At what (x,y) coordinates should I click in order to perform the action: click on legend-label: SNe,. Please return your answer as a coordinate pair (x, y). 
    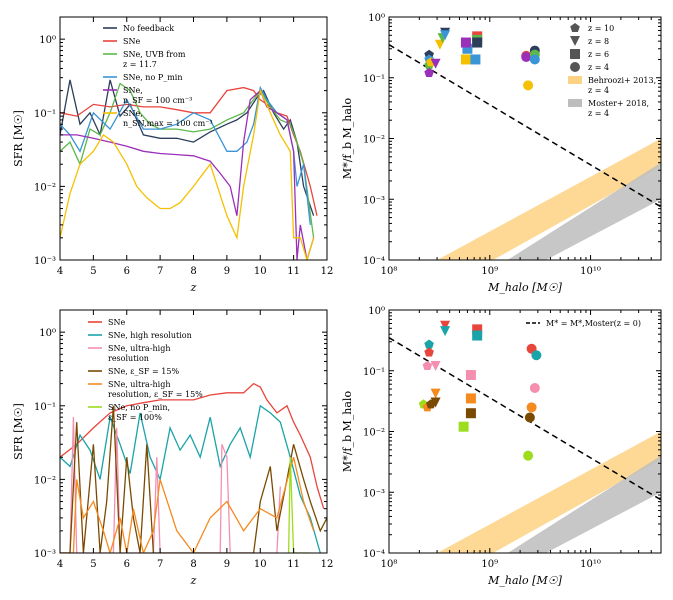
    Looking at the image, I should click on (133, 90).